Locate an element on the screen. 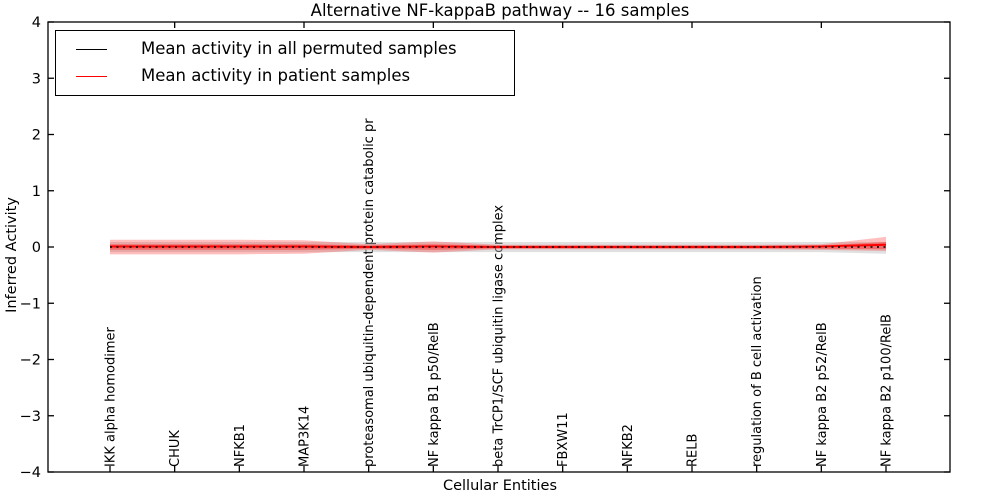 This screenshot has width=1000, height=500. legend-label-patient: Mean activity in patient samples is located at coordinates (276, 76).